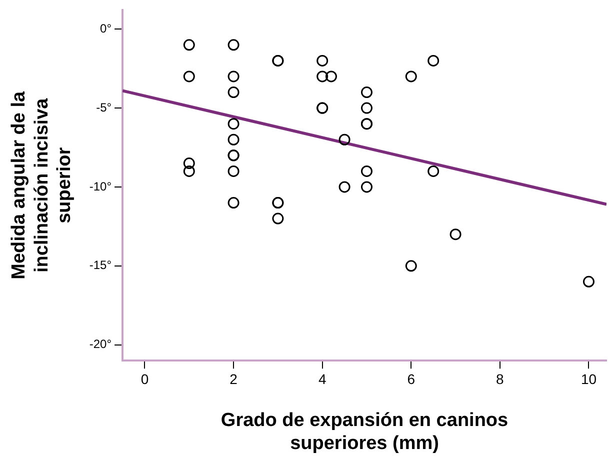  What do you see at coordinates (100, 186) in the screenshot?
I see `y-tick-label: -10°` at bounding box center [100, 186].